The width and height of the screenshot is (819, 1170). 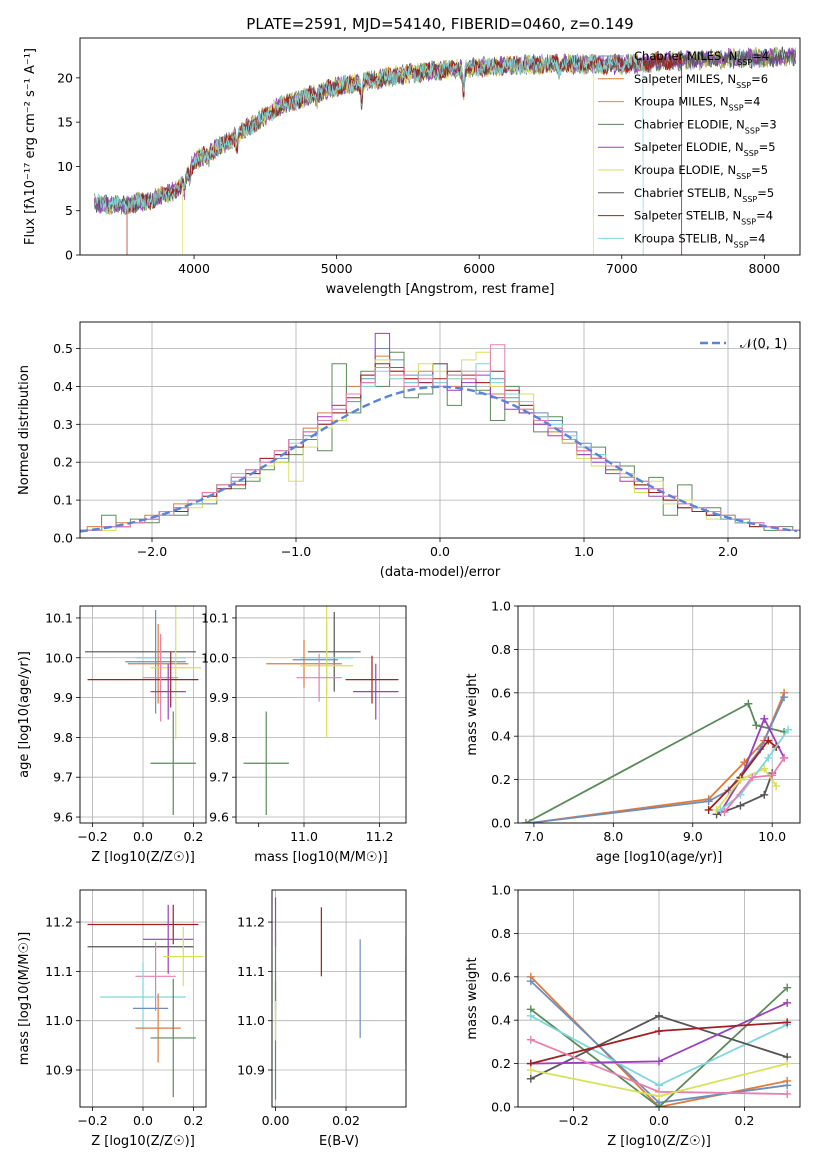 I want to click on y-tick-label: 5, so click(x=69, y=210).